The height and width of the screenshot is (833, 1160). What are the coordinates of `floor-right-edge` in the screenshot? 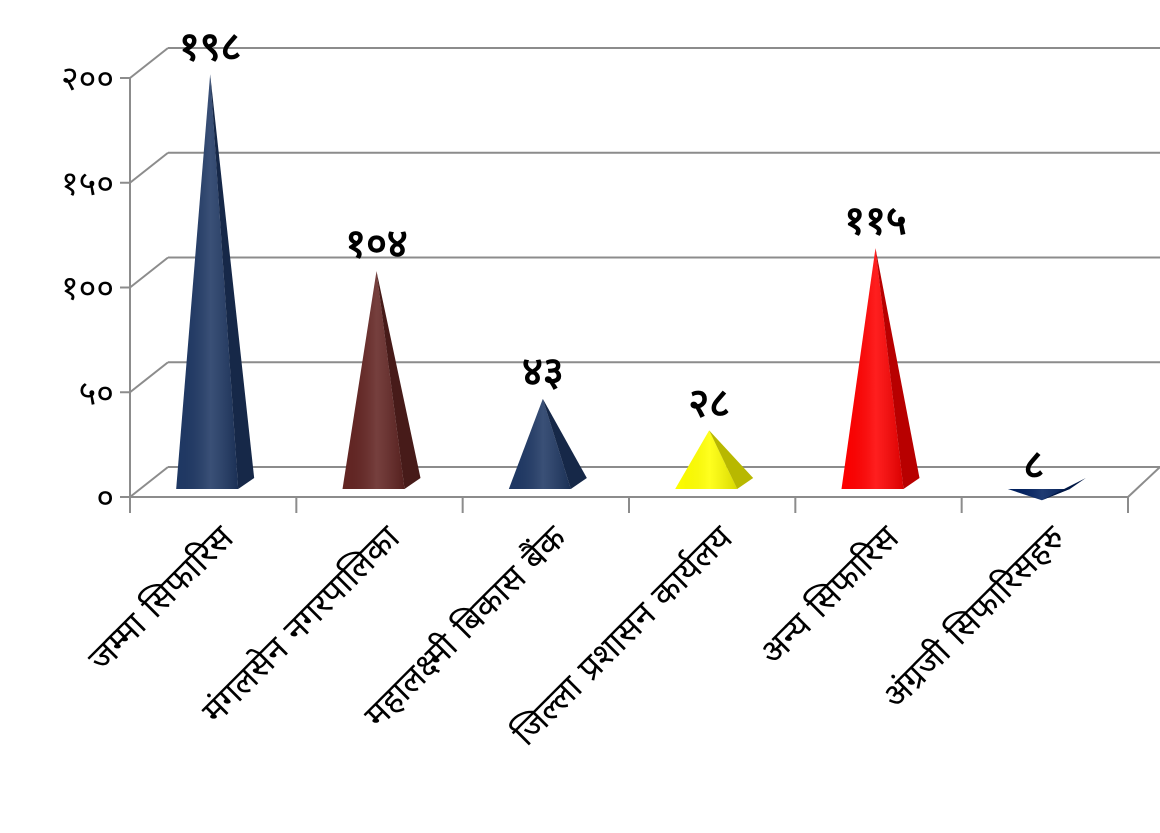 It's located at (1143, 482).